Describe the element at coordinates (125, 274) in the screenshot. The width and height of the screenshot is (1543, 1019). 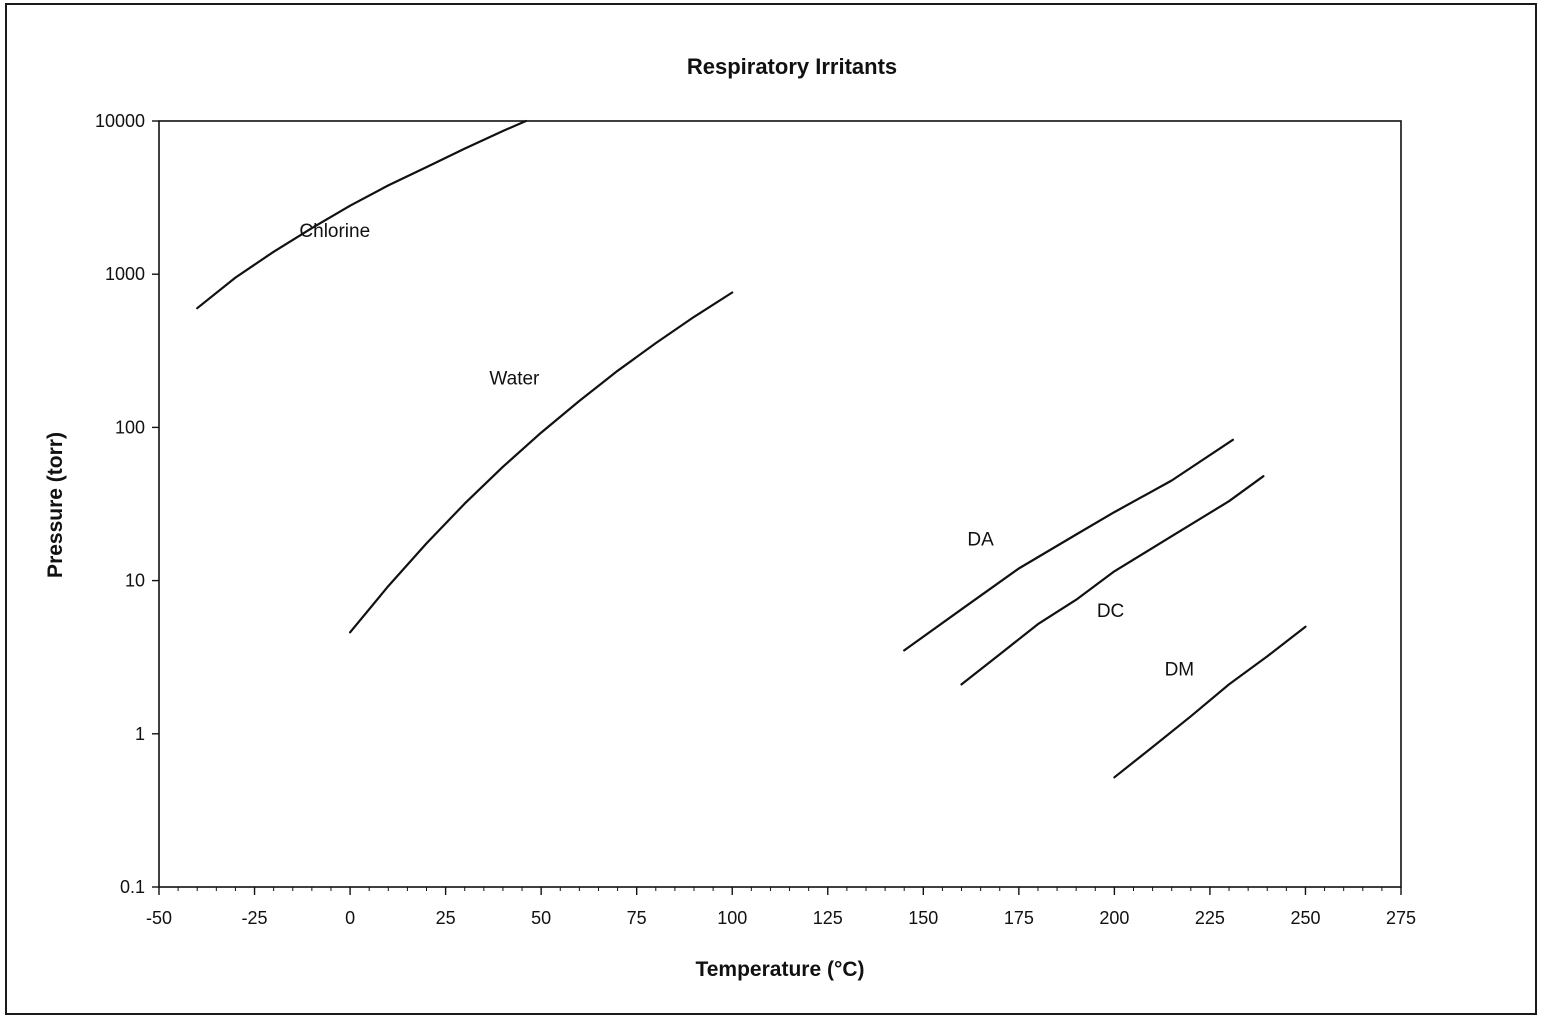
I see `y-tick-label: 1000` at that location.